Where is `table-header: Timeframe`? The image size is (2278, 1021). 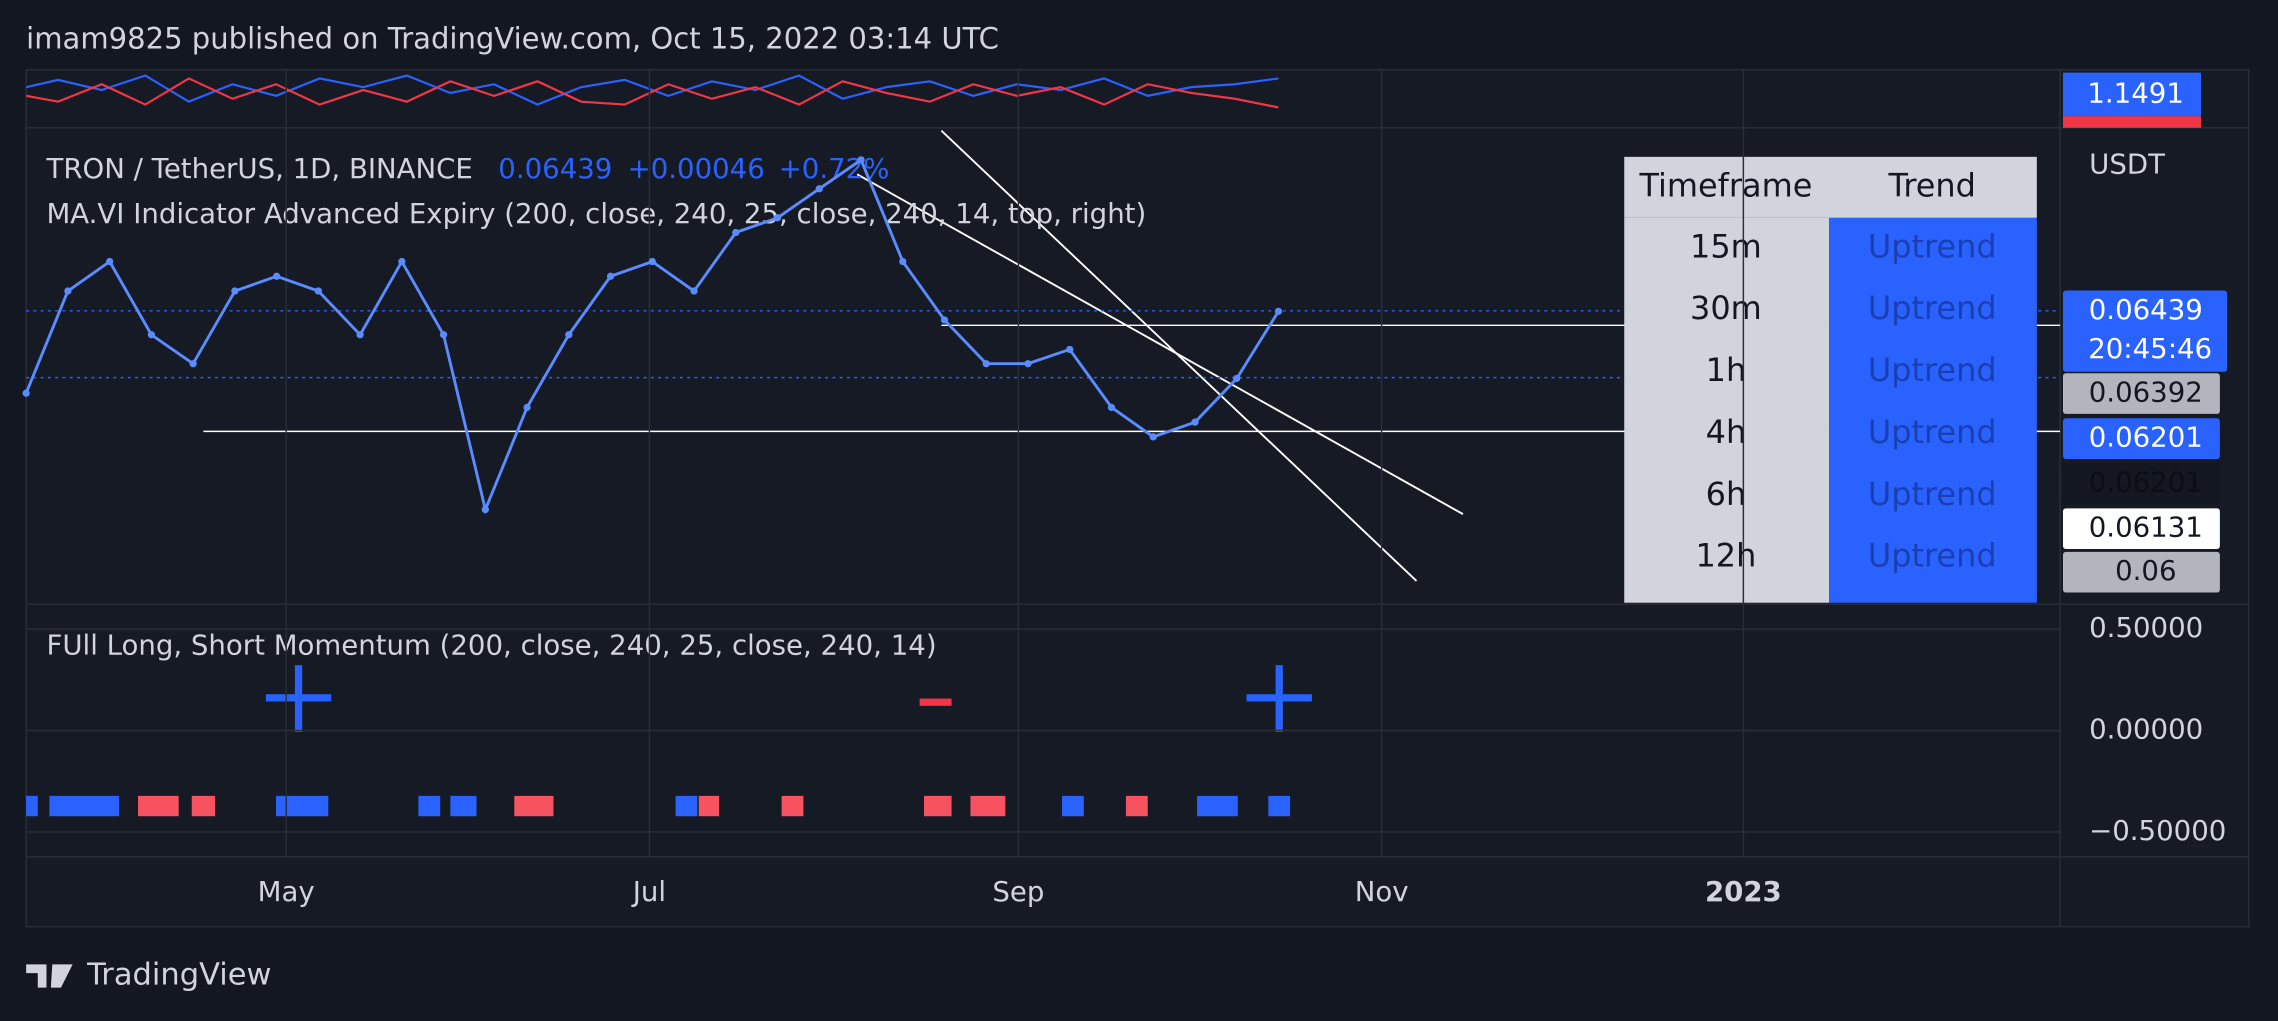
table-header: Timeframe is located at coordinates (1725, 185).